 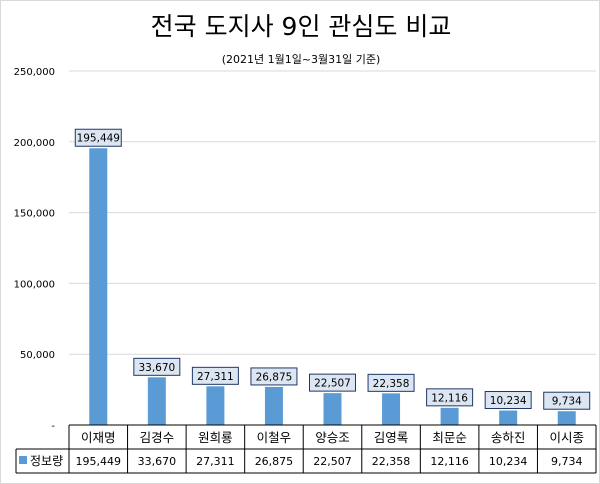 I want to click on y-tick-label: 250,000, so click(x=34, y=72).